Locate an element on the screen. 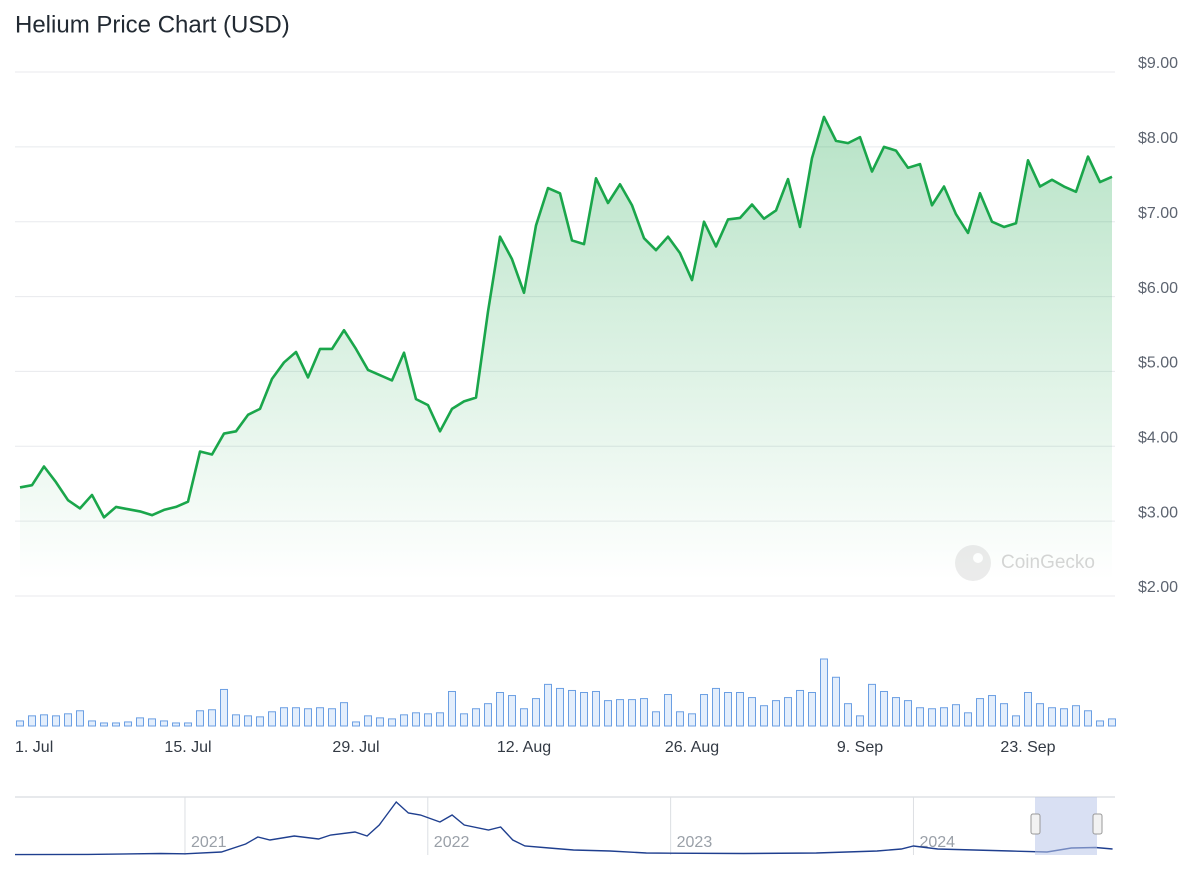  x-tick-label: 23. Sep is located at coordinates (1027, 747).